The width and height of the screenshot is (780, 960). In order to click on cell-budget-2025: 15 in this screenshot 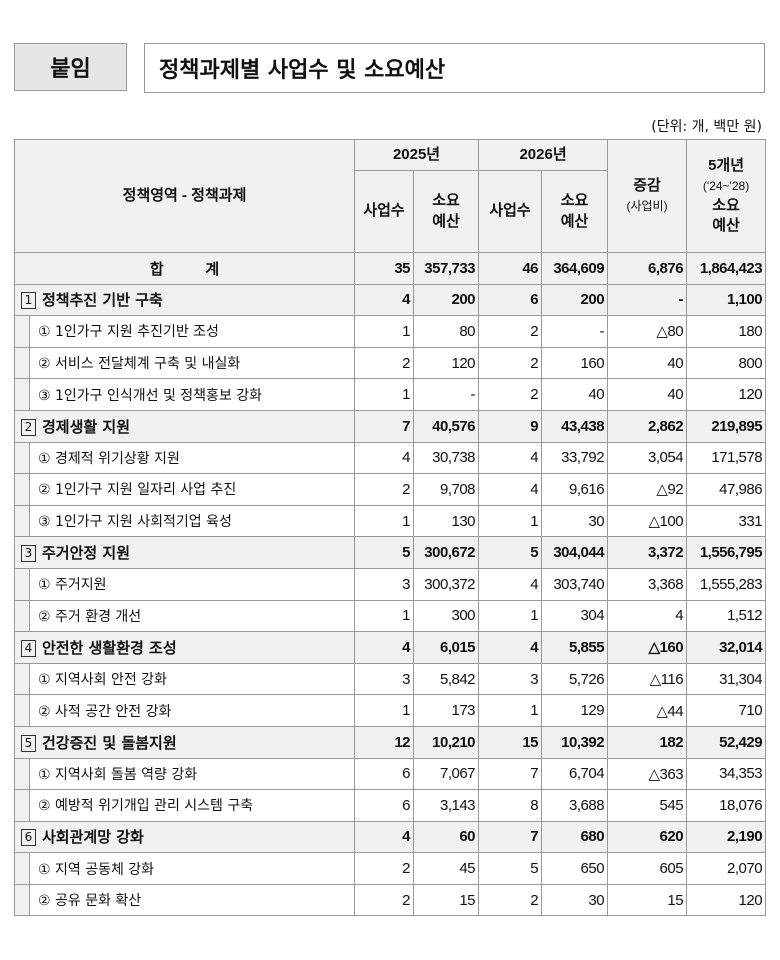, I will do `click(446, 900)`.